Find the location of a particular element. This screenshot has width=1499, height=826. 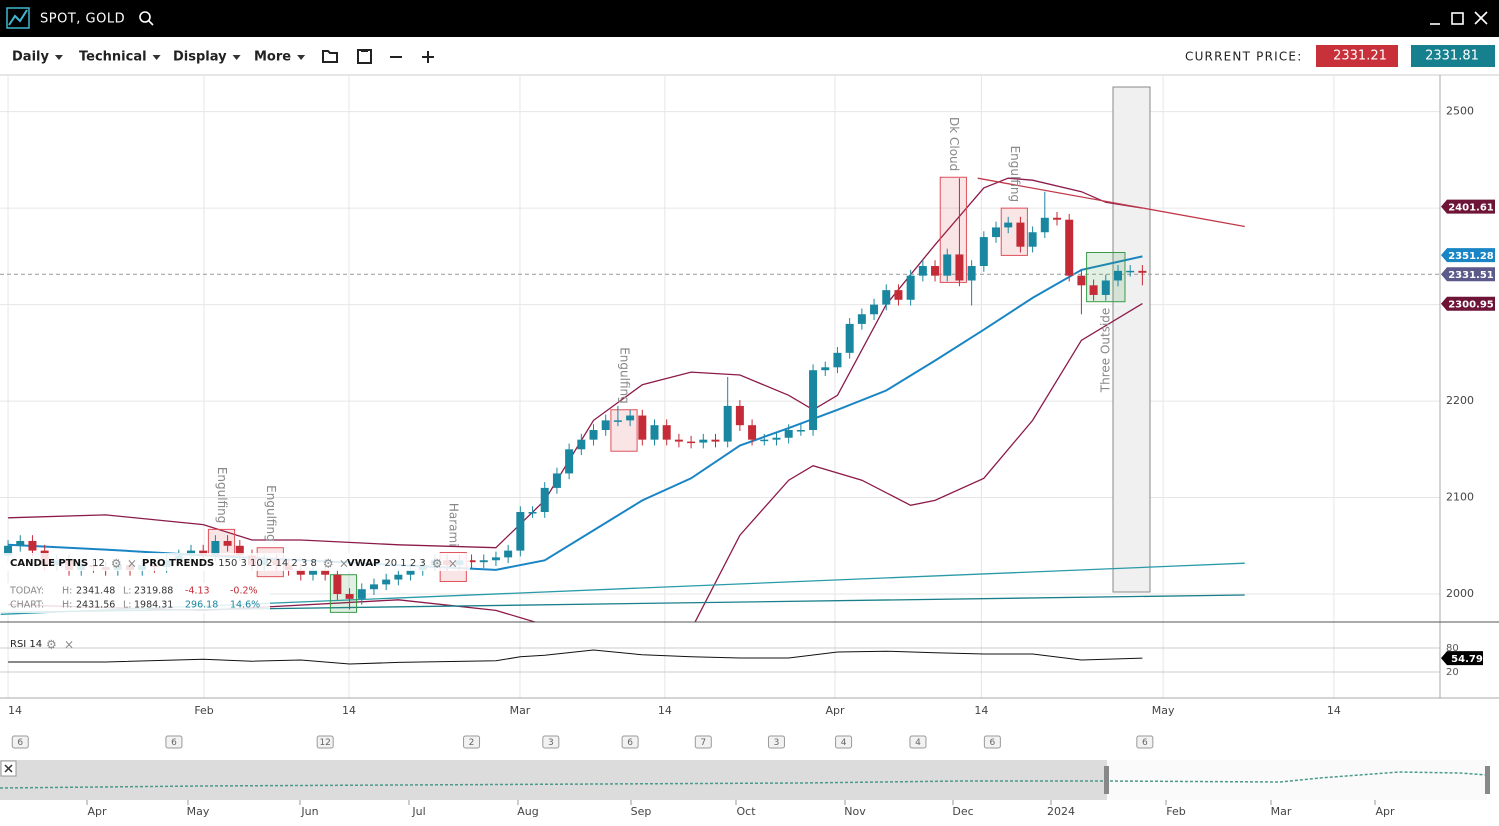

stat-low: 1984.31 is located at coordinates (153, 605).